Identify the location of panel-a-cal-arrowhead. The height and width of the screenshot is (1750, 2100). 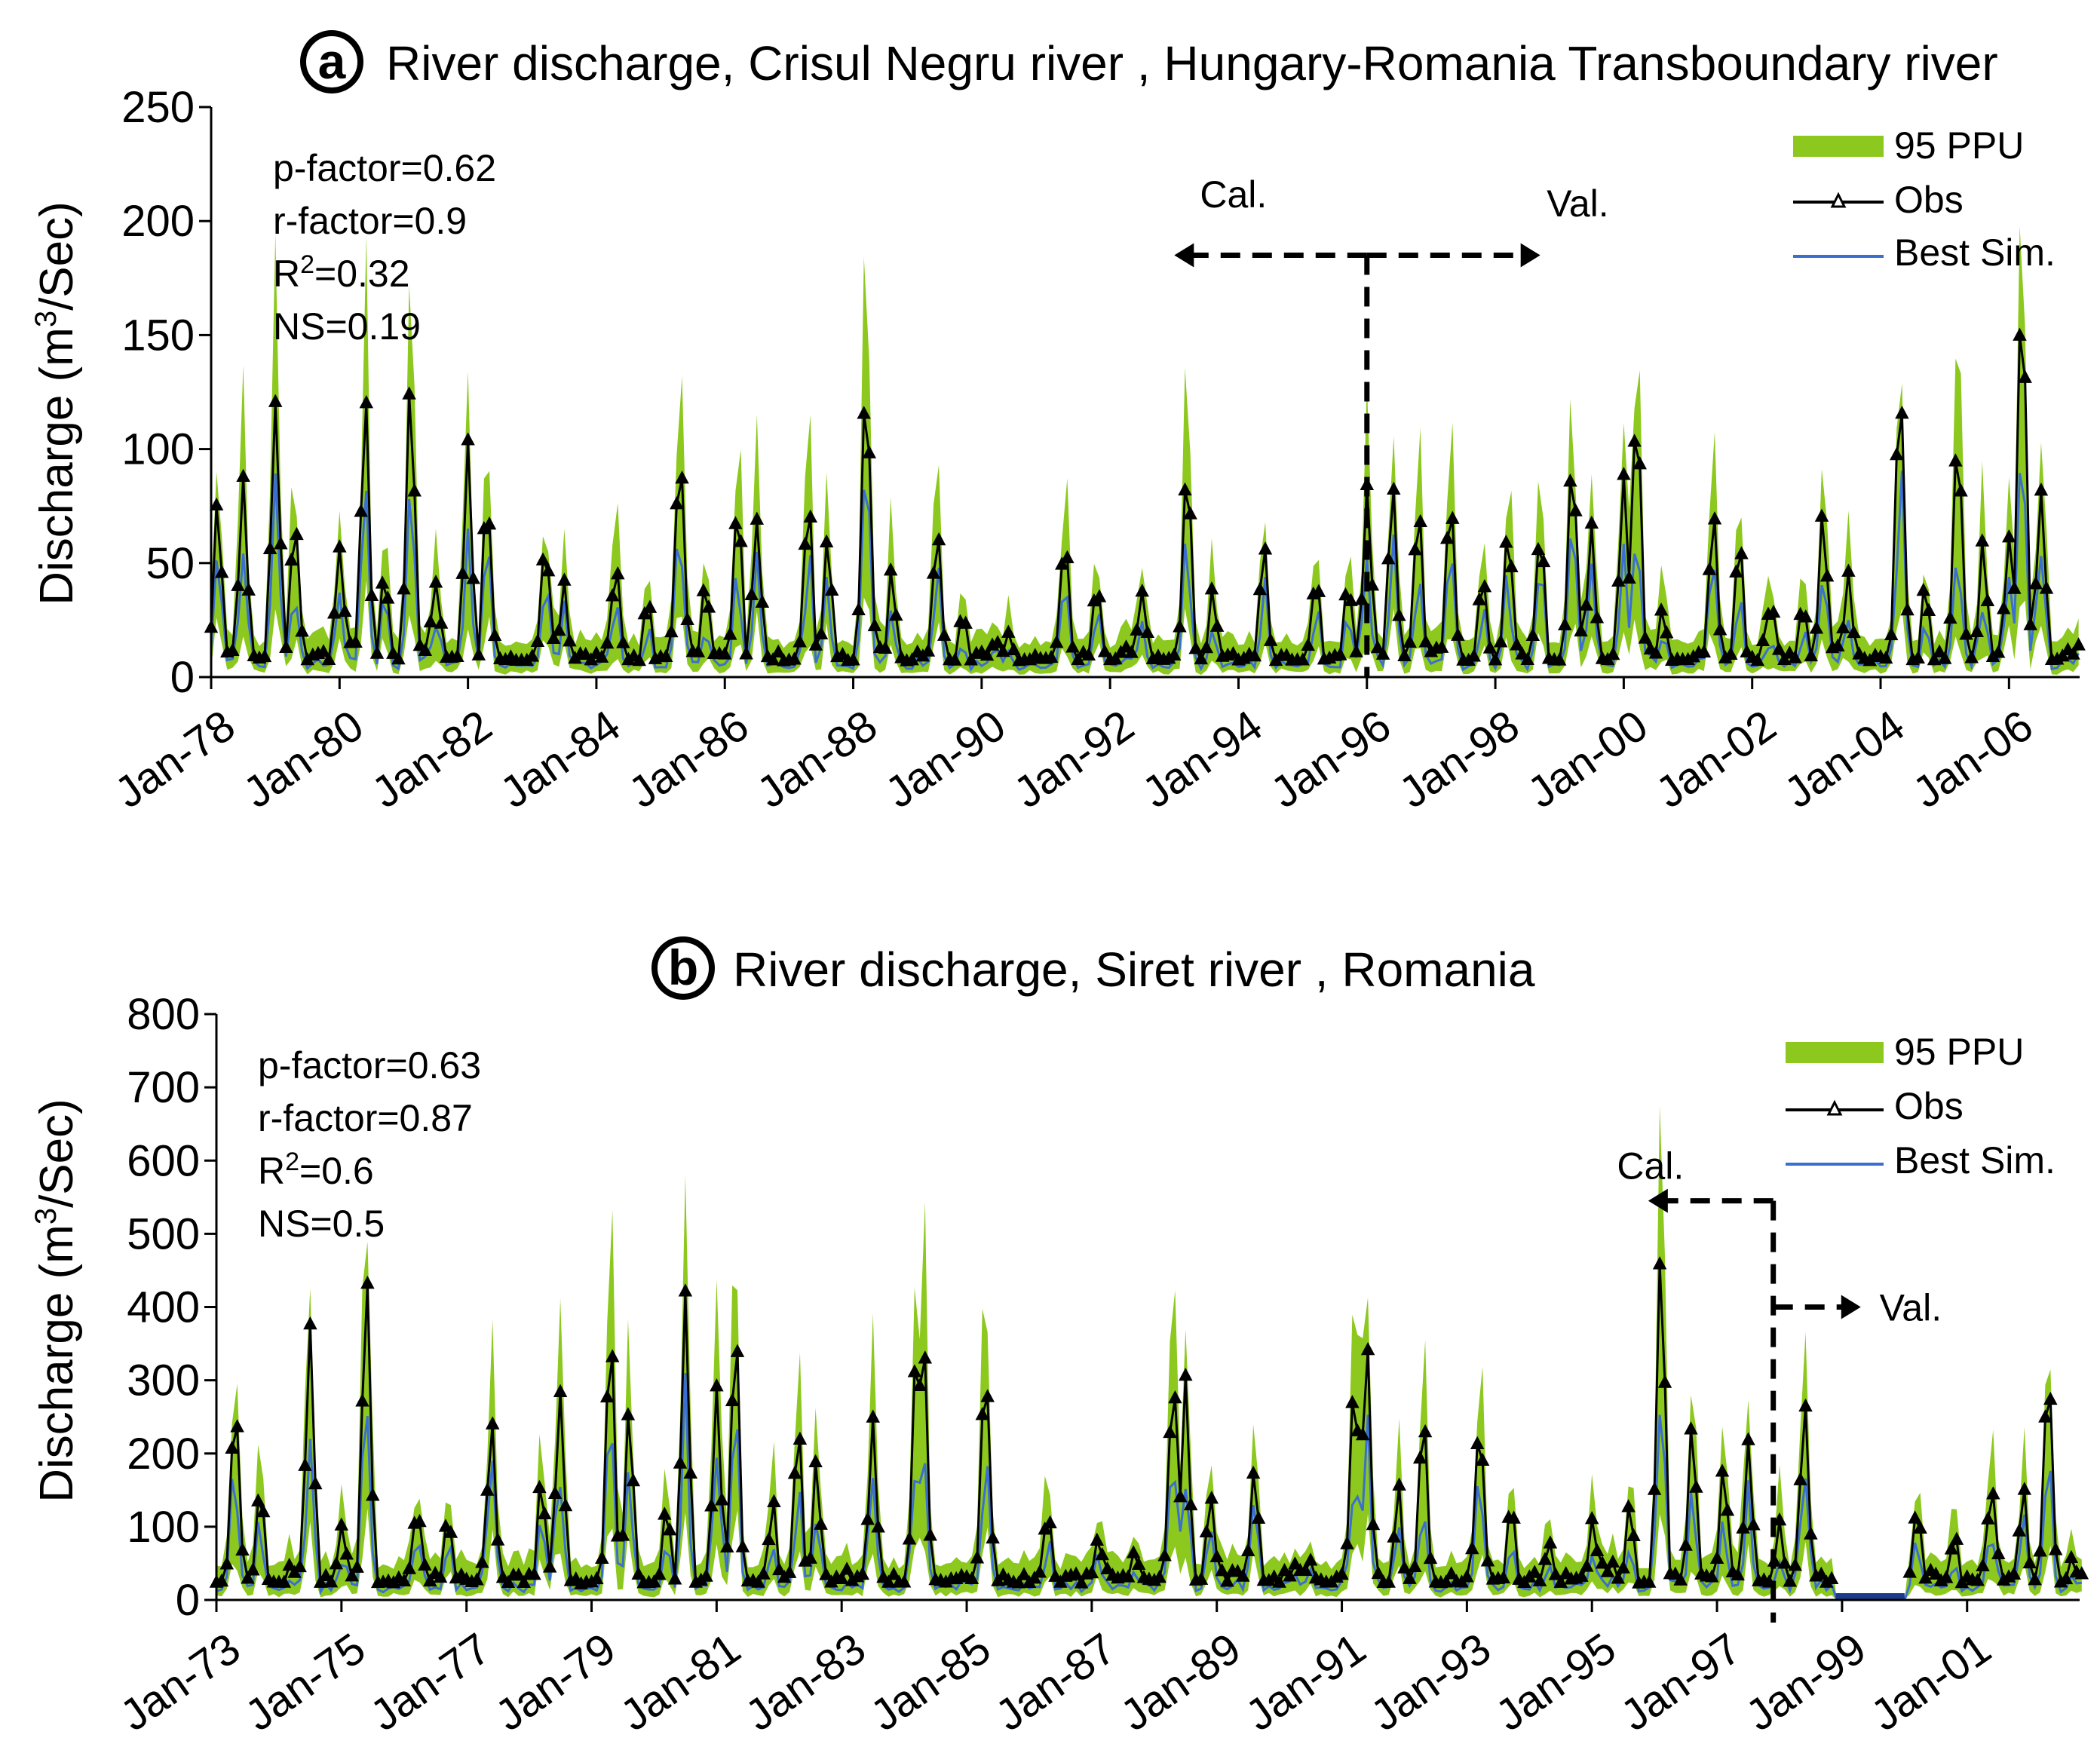
(1184, 255).